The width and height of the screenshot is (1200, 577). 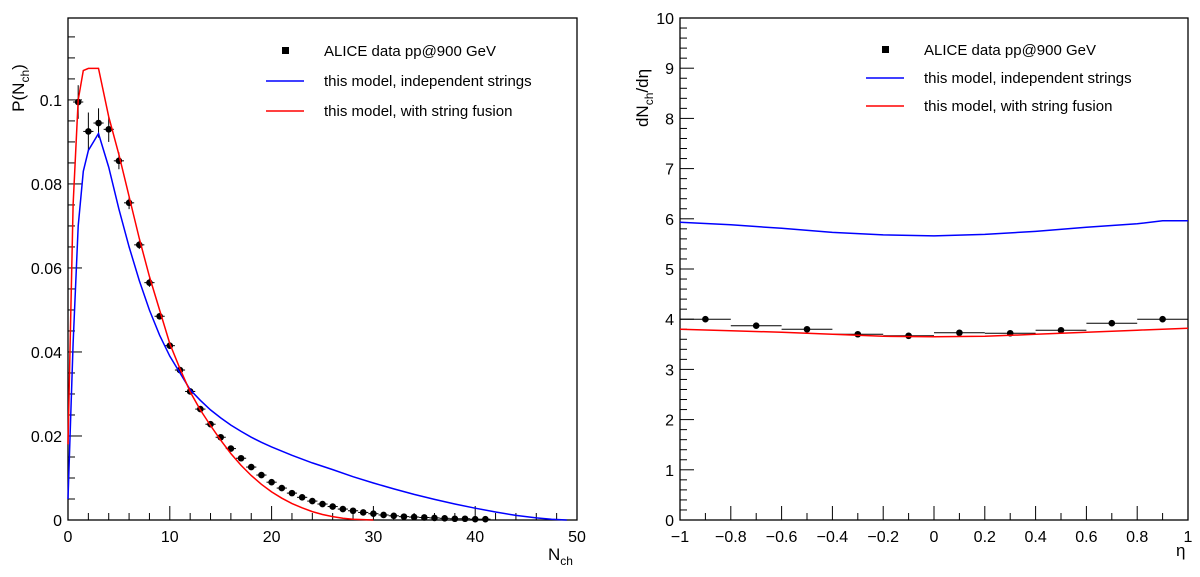 What do you see at coordinates (475, 537) in the screenshot?
I see `x-tick-label: 40` at bounding box center [475, 537].